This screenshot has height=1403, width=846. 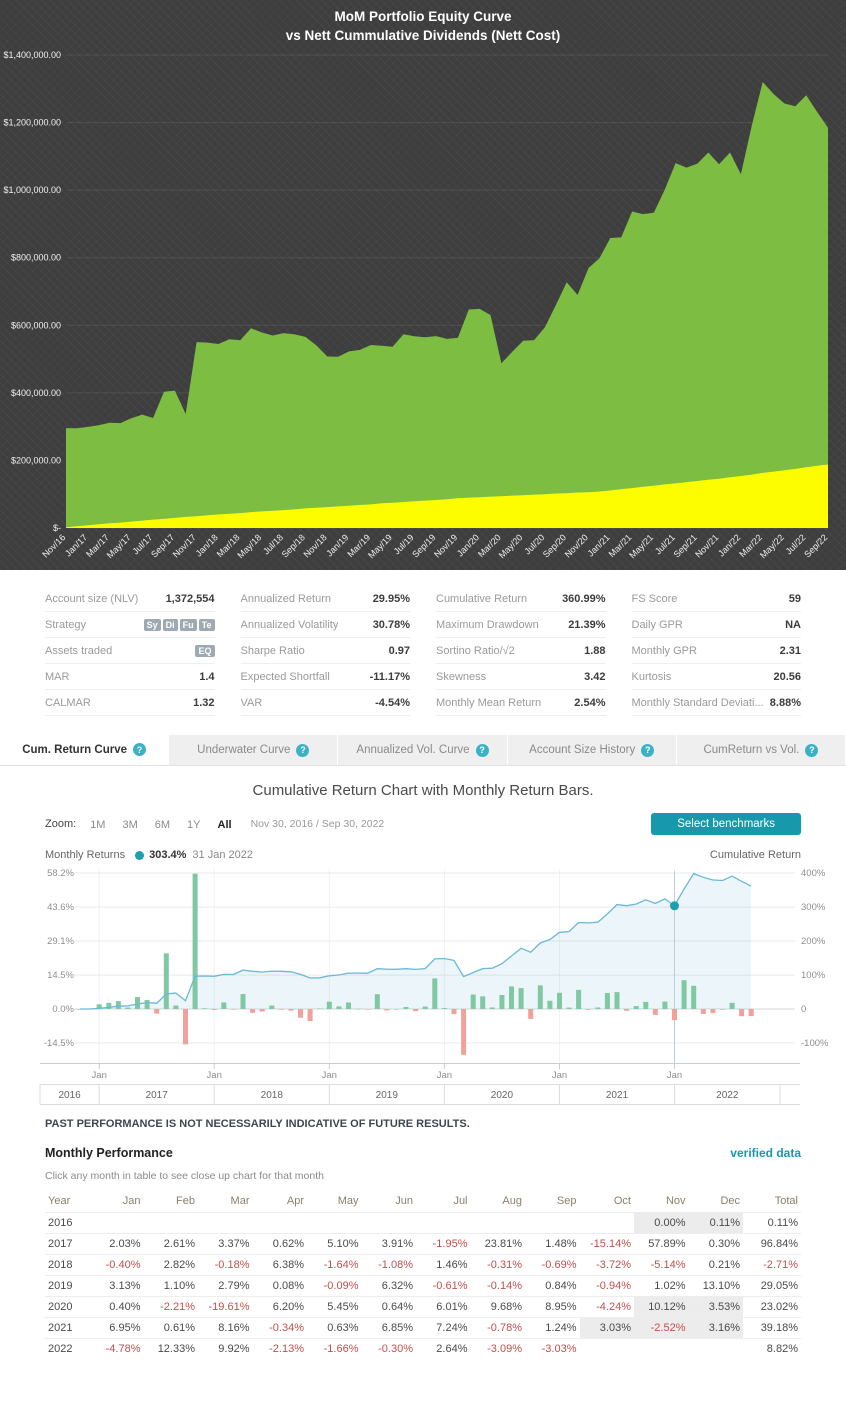 I want to click on select-benchmarks-button: Select benchmarks, so click(x=726, y=824).